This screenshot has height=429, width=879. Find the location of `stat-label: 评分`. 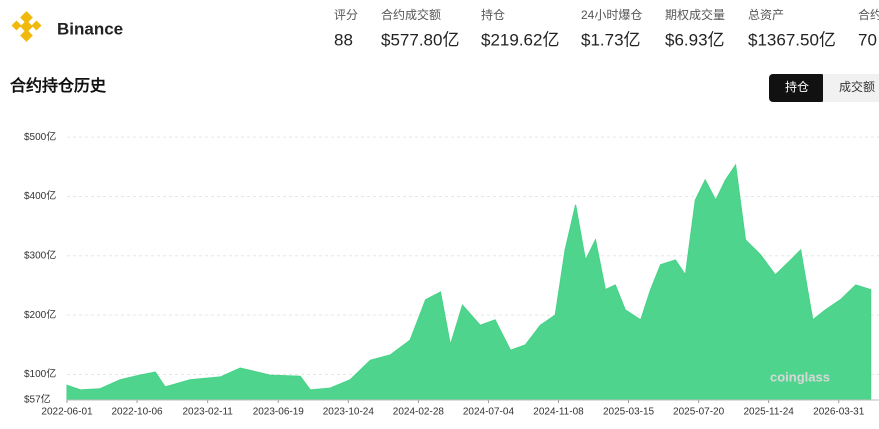

stat-label: 评分 is located at coordinates (346, 15).